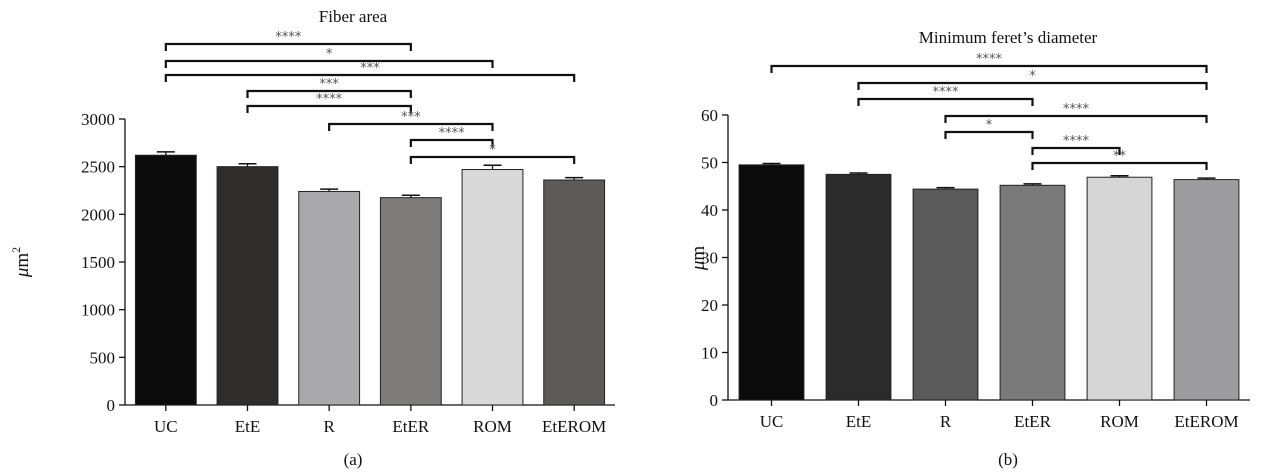 The height and width of the screenshot is (475, 1270). Describe the element at coordinates (103, 357) in the screenshot. I see `y-tick-label: 500` at that location.